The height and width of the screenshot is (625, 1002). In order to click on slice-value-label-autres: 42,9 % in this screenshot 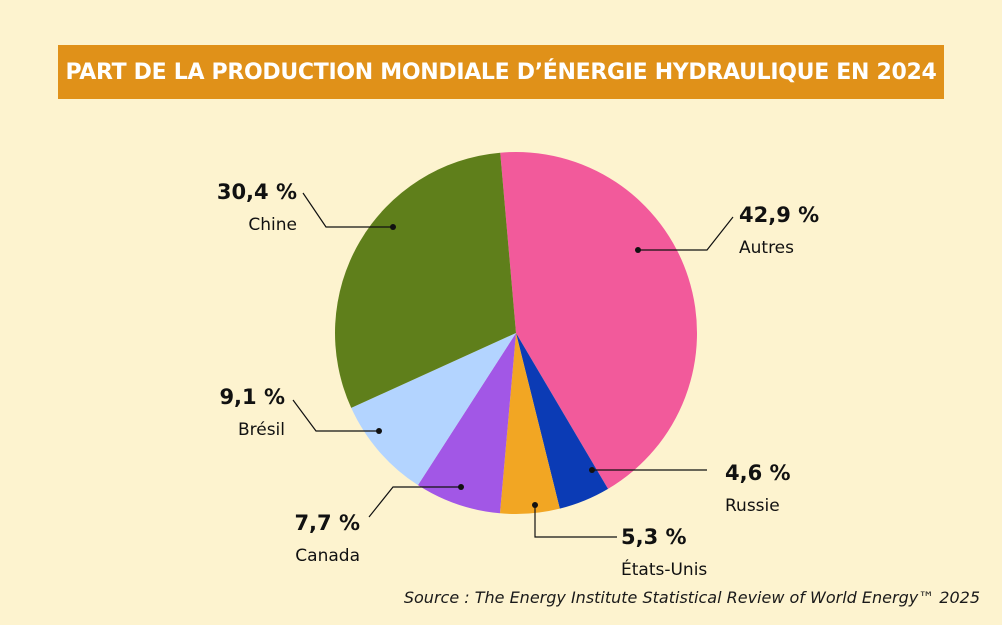, I will do `click(779, 215)`.